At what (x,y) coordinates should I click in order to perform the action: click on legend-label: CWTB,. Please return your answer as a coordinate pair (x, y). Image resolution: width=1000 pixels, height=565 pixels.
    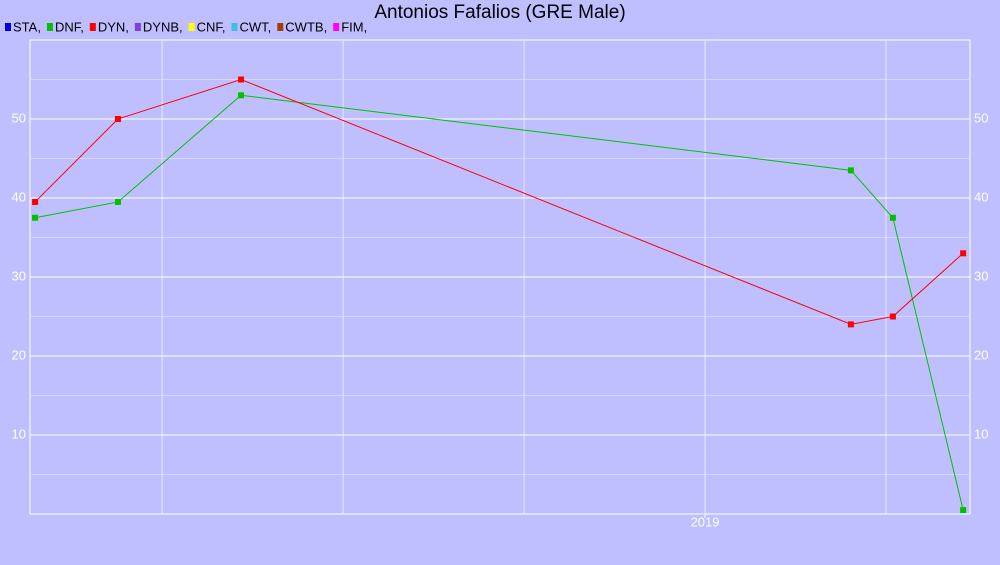
    Looking at the image, I should click on (306, 26).